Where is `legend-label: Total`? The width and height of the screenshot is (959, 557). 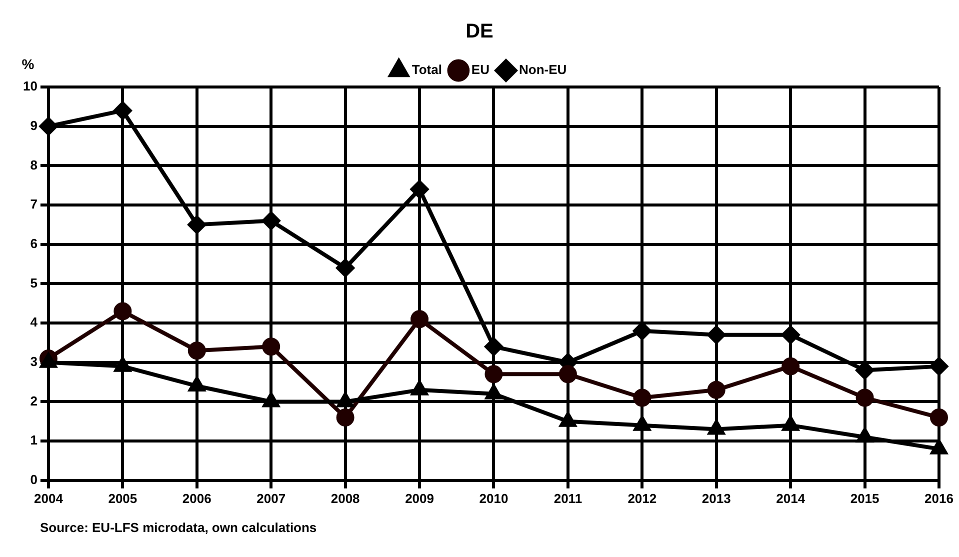 legend-label: Total is located at coordinates (427, 70).